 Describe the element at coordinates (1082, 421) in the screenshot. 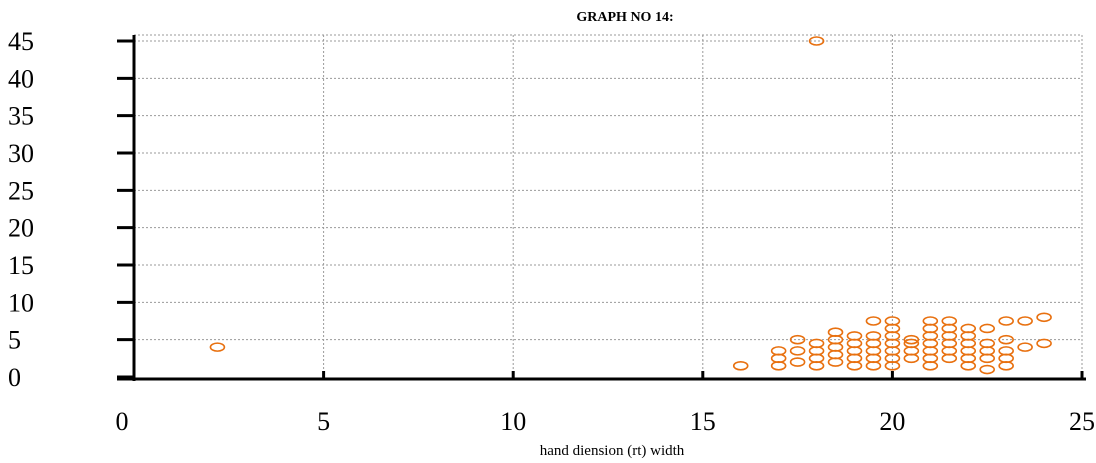

I see `x-tick-label: 25` at that location.